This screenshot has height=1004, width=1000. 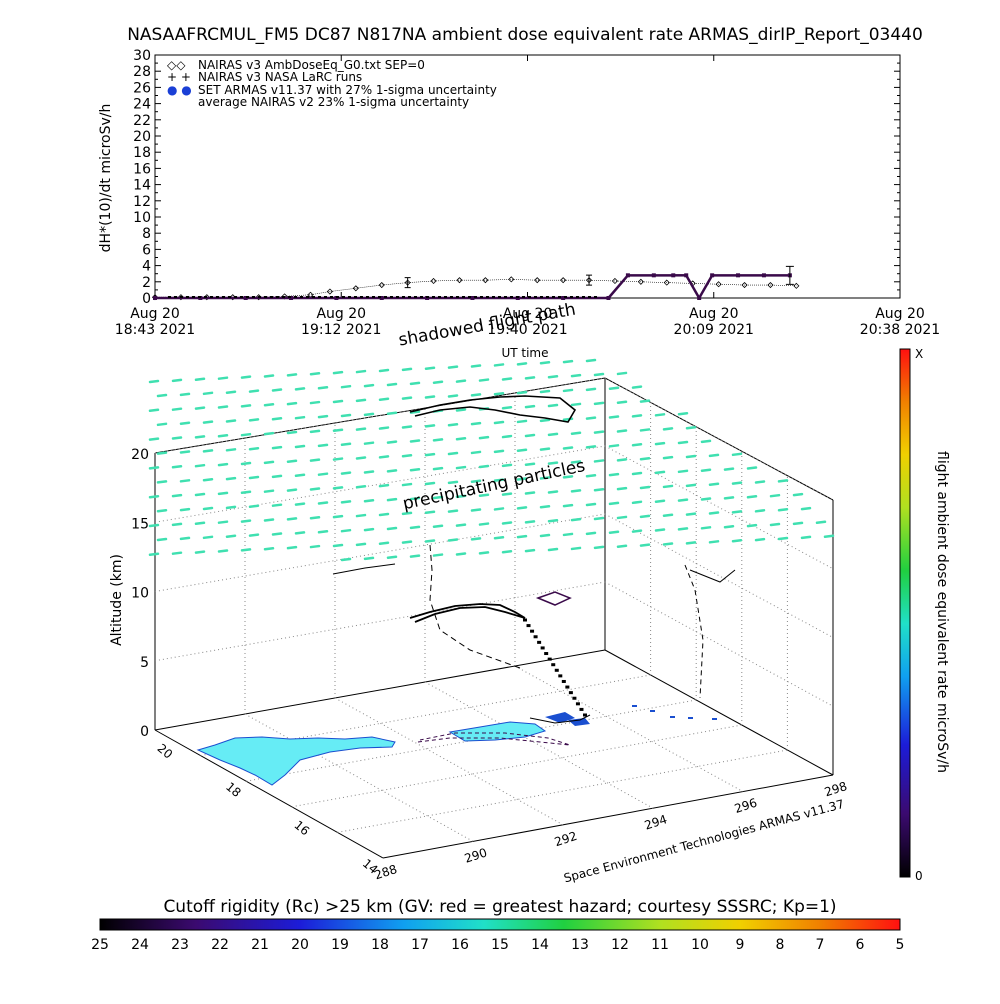 What do you see at coordinates (528, 314) in the screenshot?
I see `top-x-tick-date: Aug 20` at bounding box center [528, 314].